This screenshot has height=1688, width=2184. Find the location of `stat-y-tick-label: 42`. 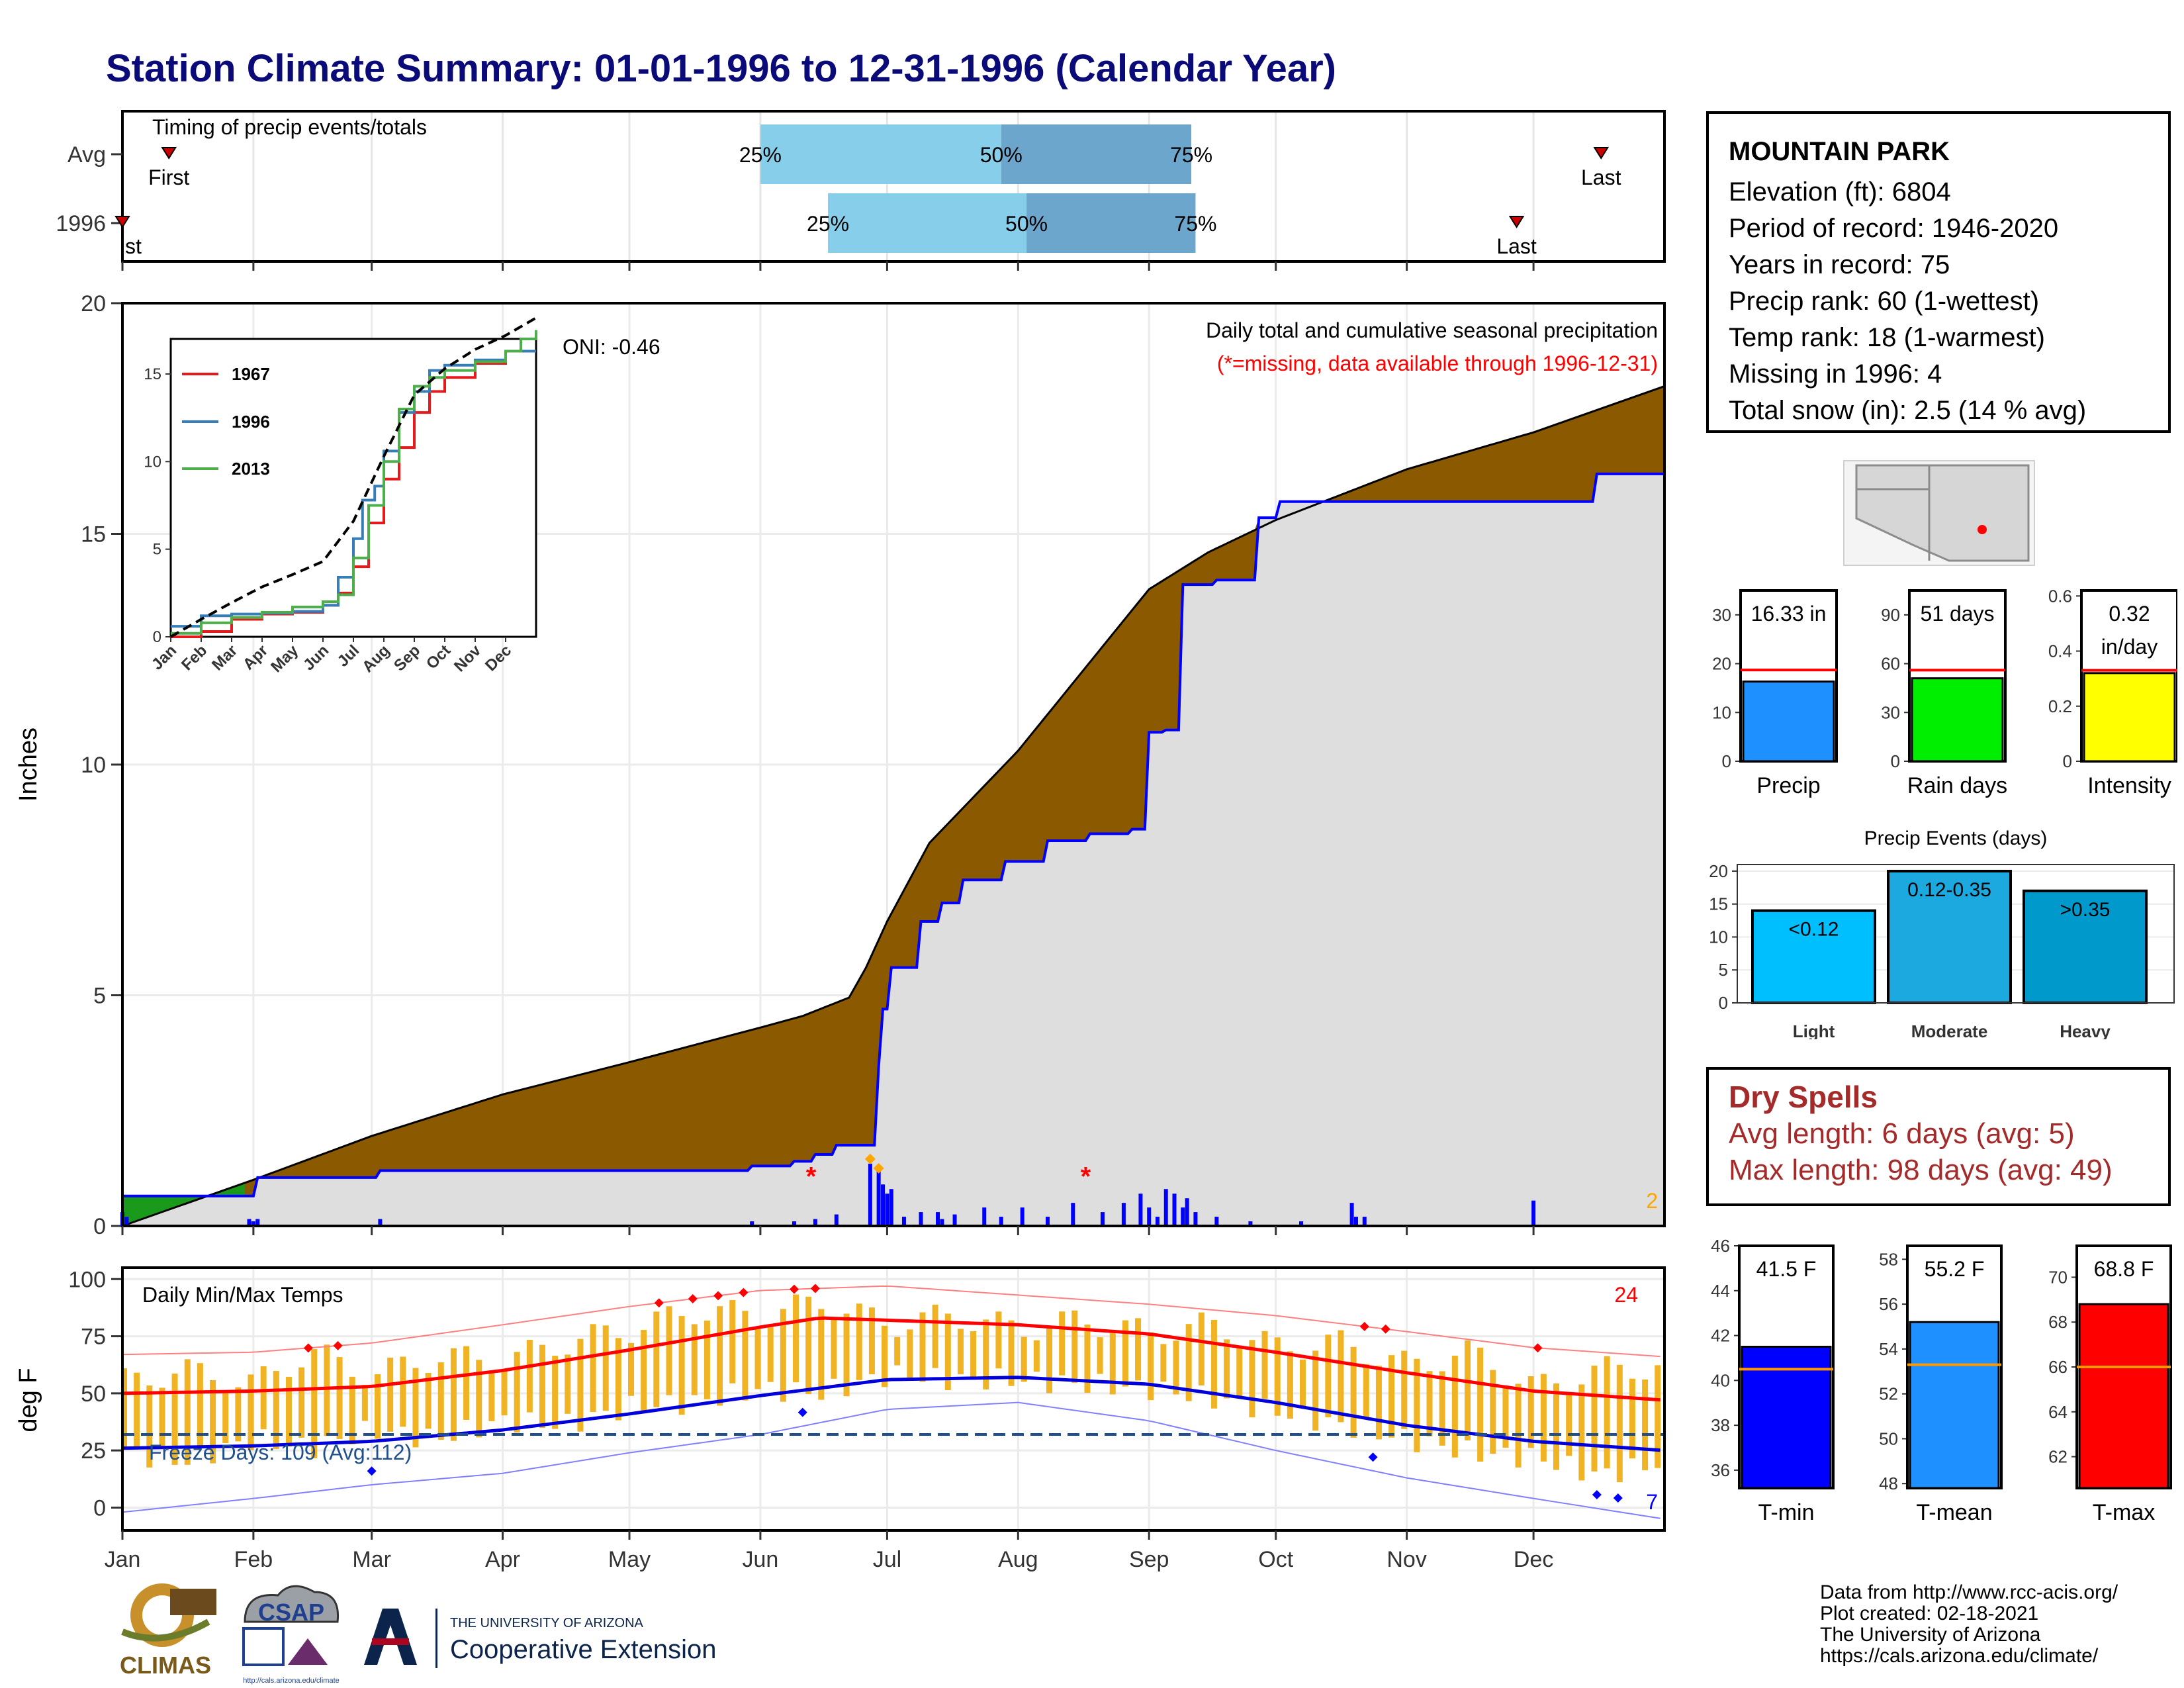

stat-y-tick-label: 42 is located at coordinates (1720, 1336).